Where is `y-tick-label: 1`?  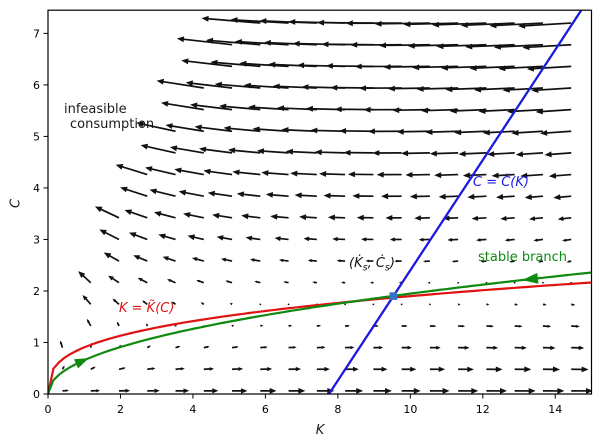
y-tick-label: 1 is located at coordinates (36, 342).